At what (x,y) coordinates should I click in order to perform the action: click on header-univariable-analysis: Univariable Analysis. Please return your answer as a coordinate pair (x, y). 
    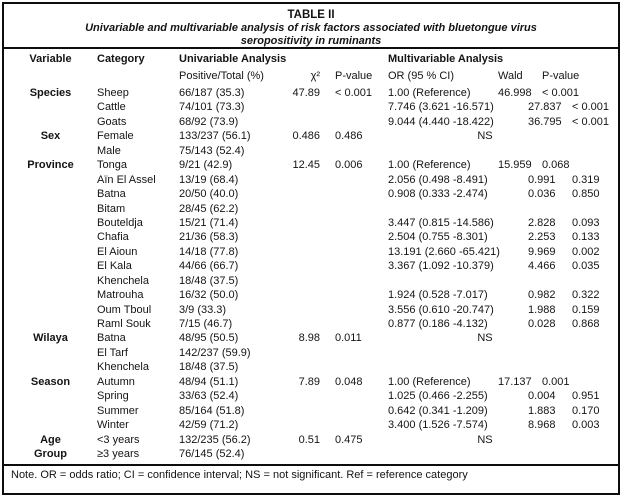
    Looking at the image, I should click on (233, 59).